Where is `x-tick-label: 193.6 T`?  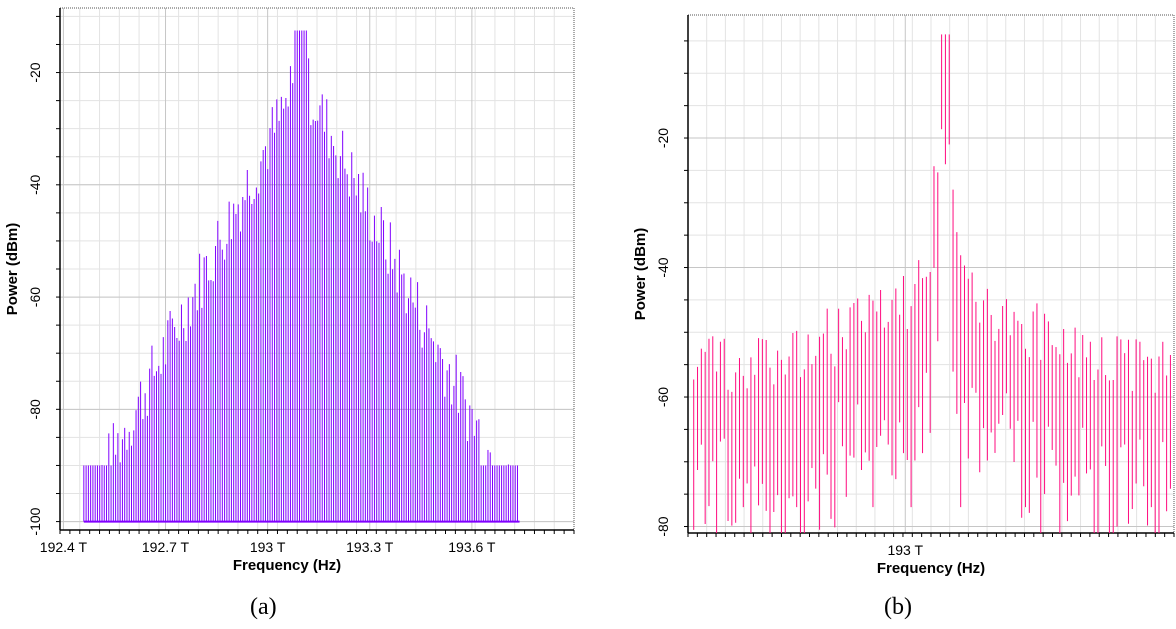 x-tick-label: 193.6 T is located at coordinates (472, 547).